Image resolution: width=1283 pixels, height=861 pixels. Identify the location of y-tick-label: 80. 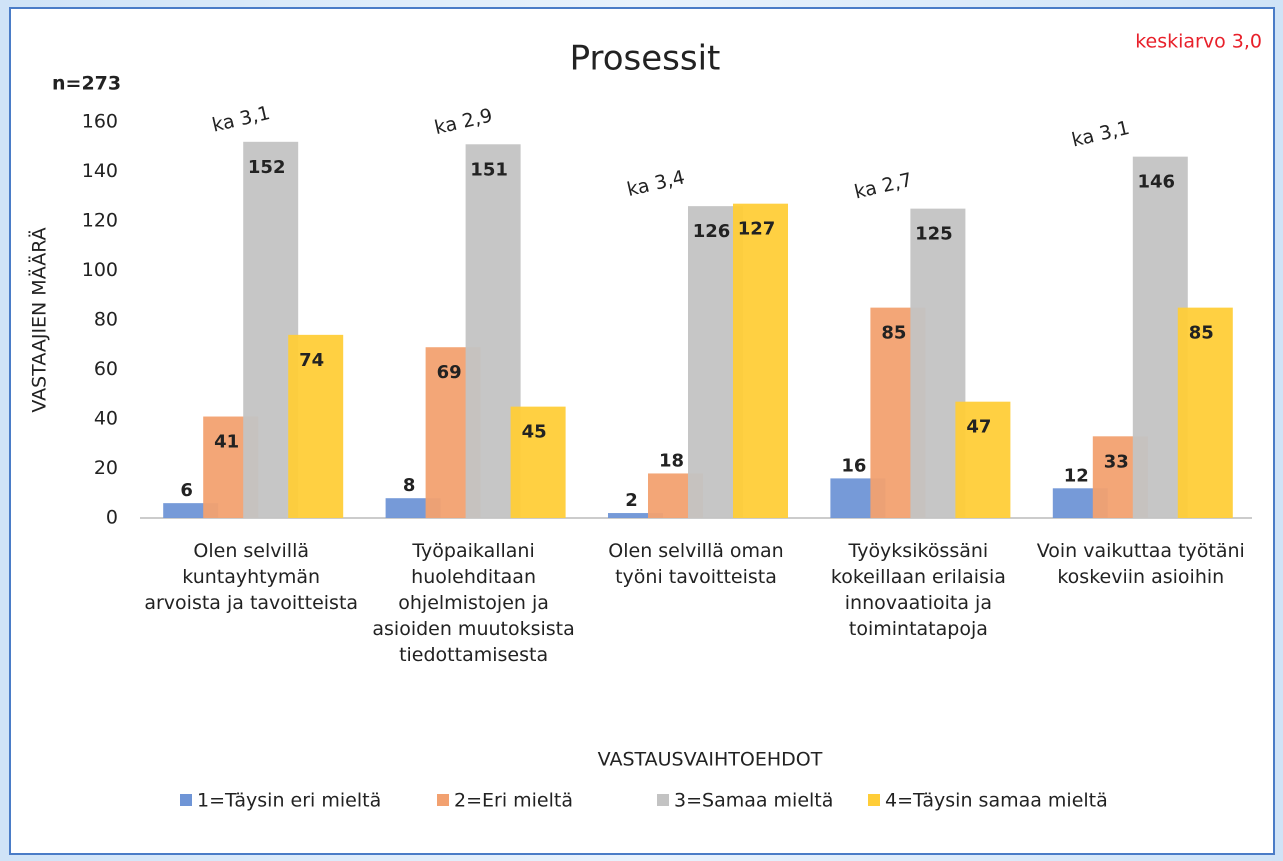
(106, 320).